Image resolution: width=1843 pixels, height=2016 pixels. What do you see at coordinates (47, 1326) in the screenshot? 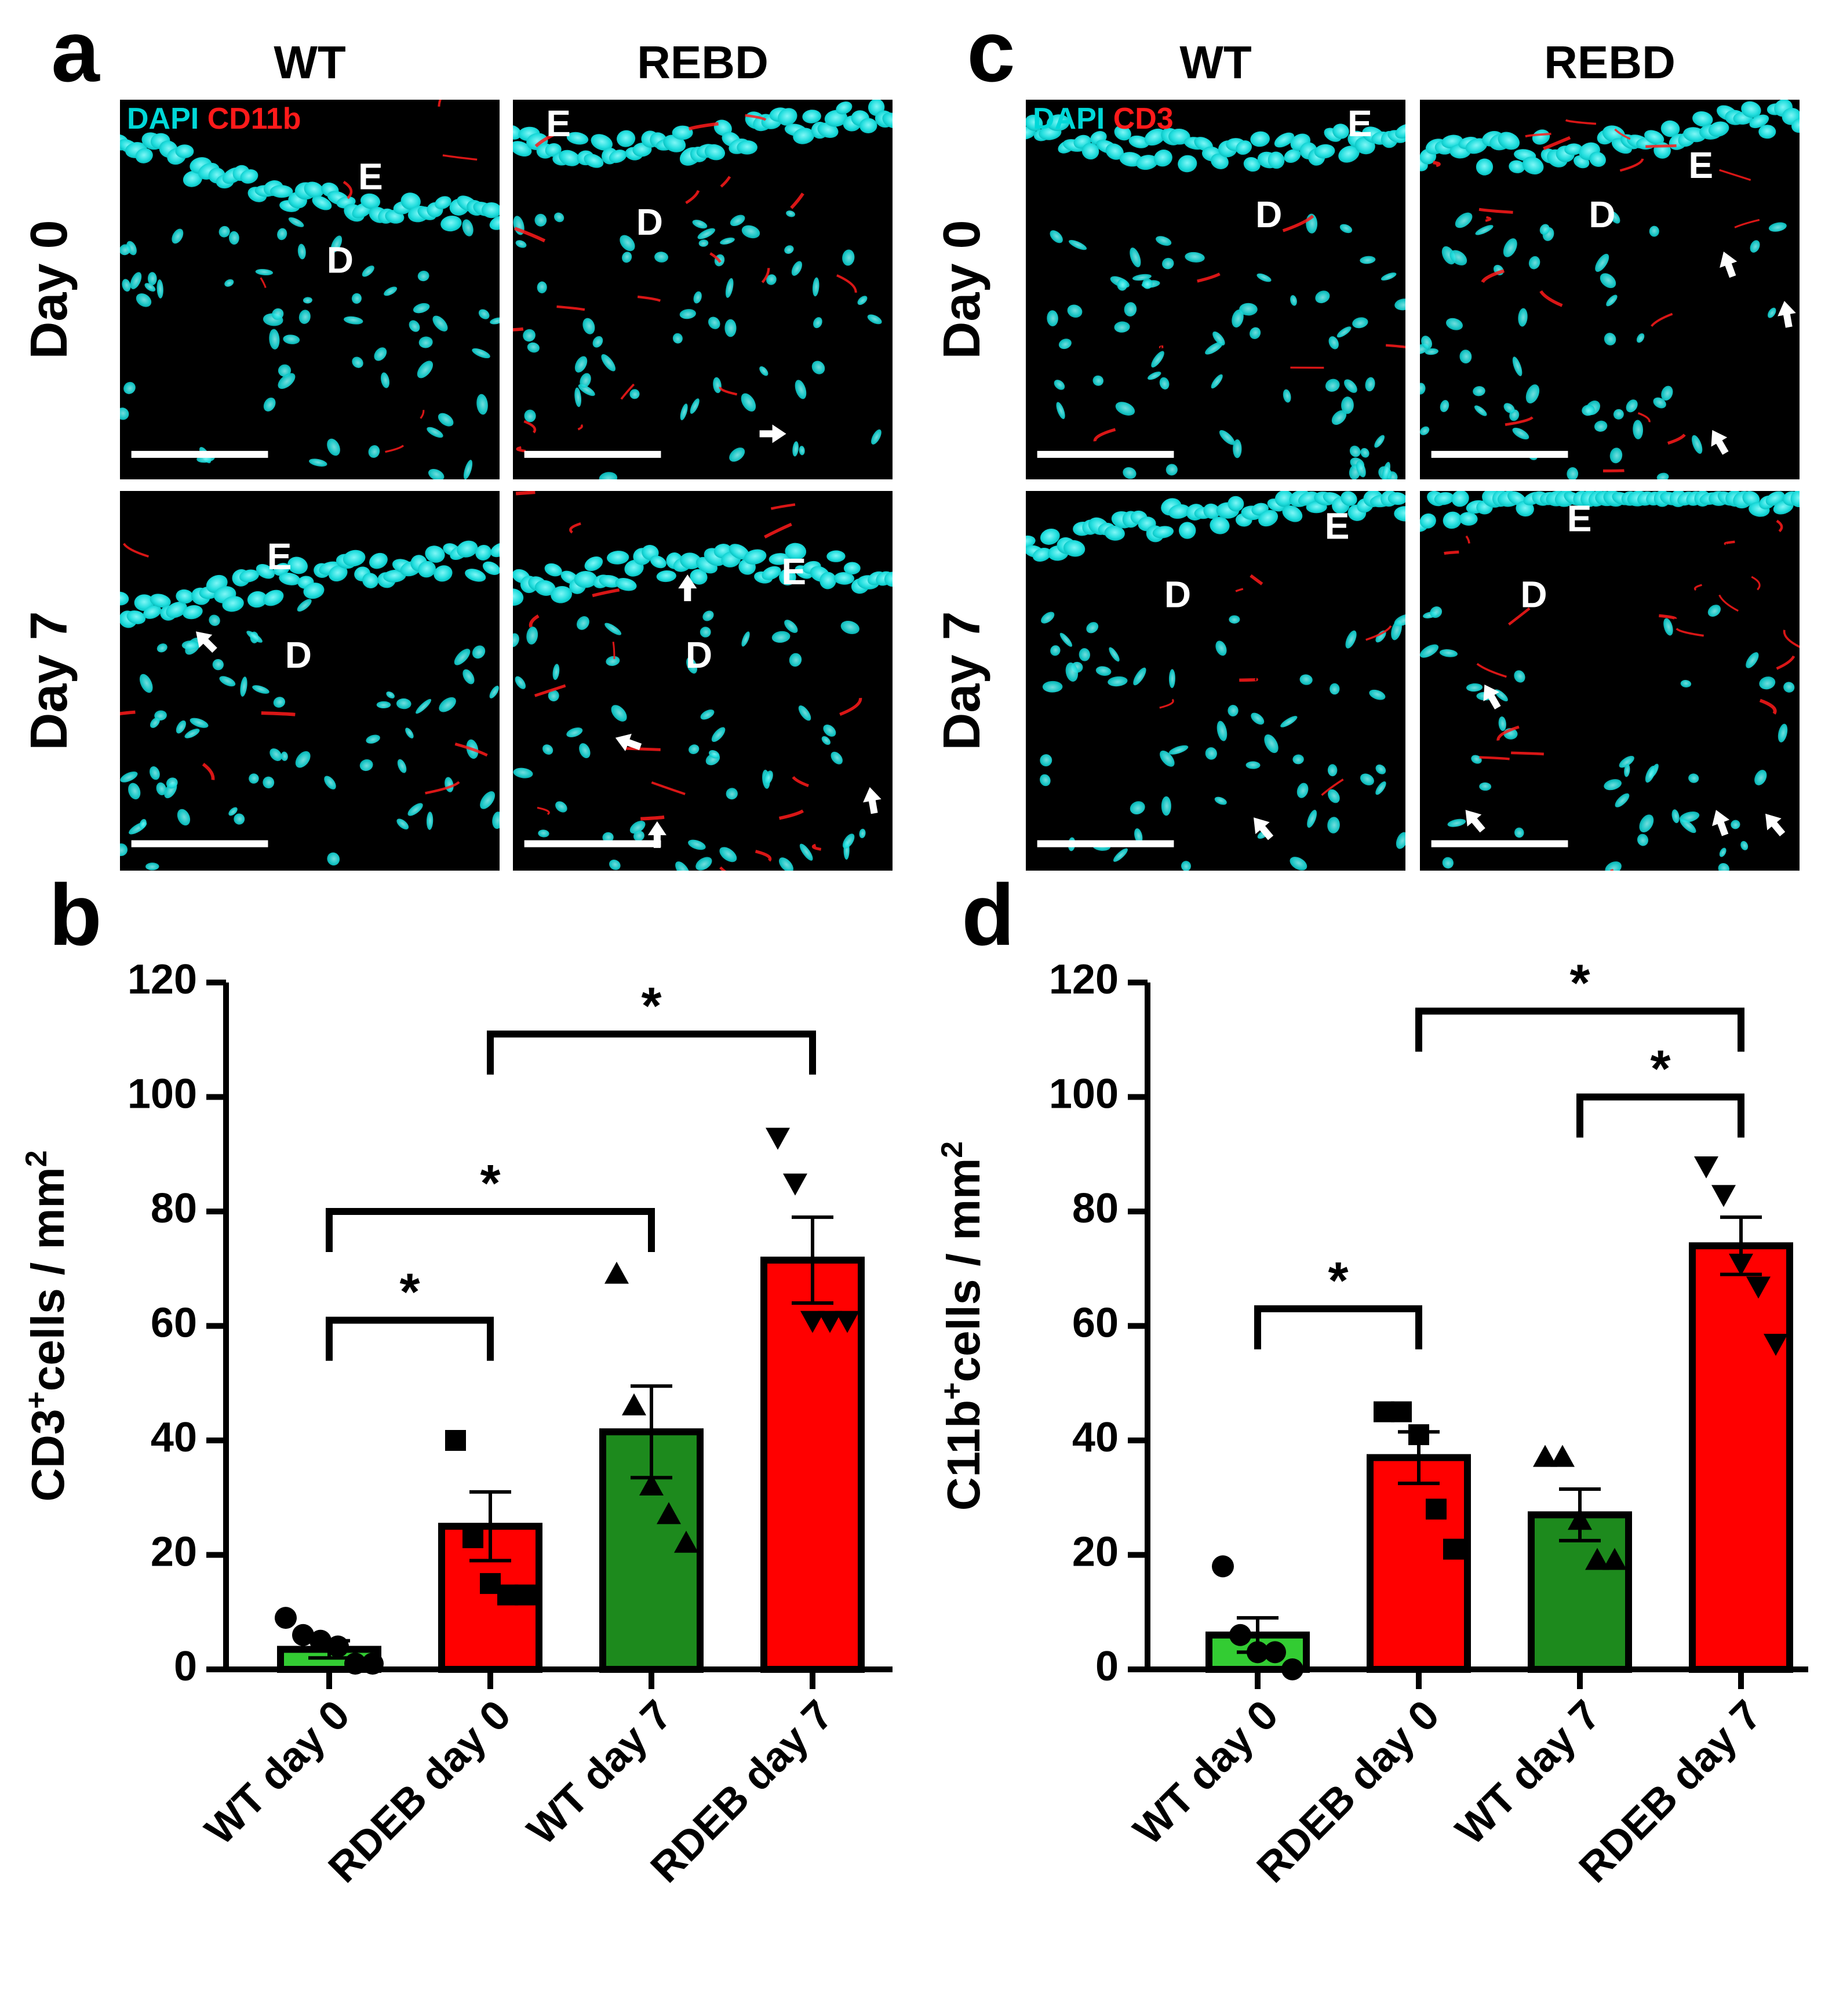
I see `panel-b-y-axis-label: CD3+cells / mm2` at bounding box center [47, 1326].